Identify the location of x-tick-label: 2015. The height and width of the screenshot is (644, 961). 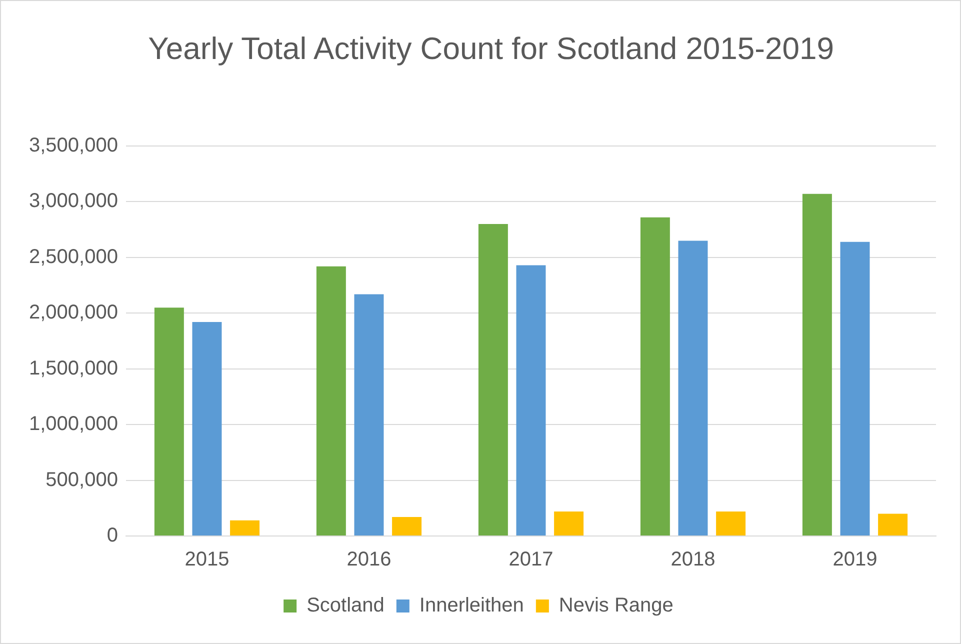
(207, 559).